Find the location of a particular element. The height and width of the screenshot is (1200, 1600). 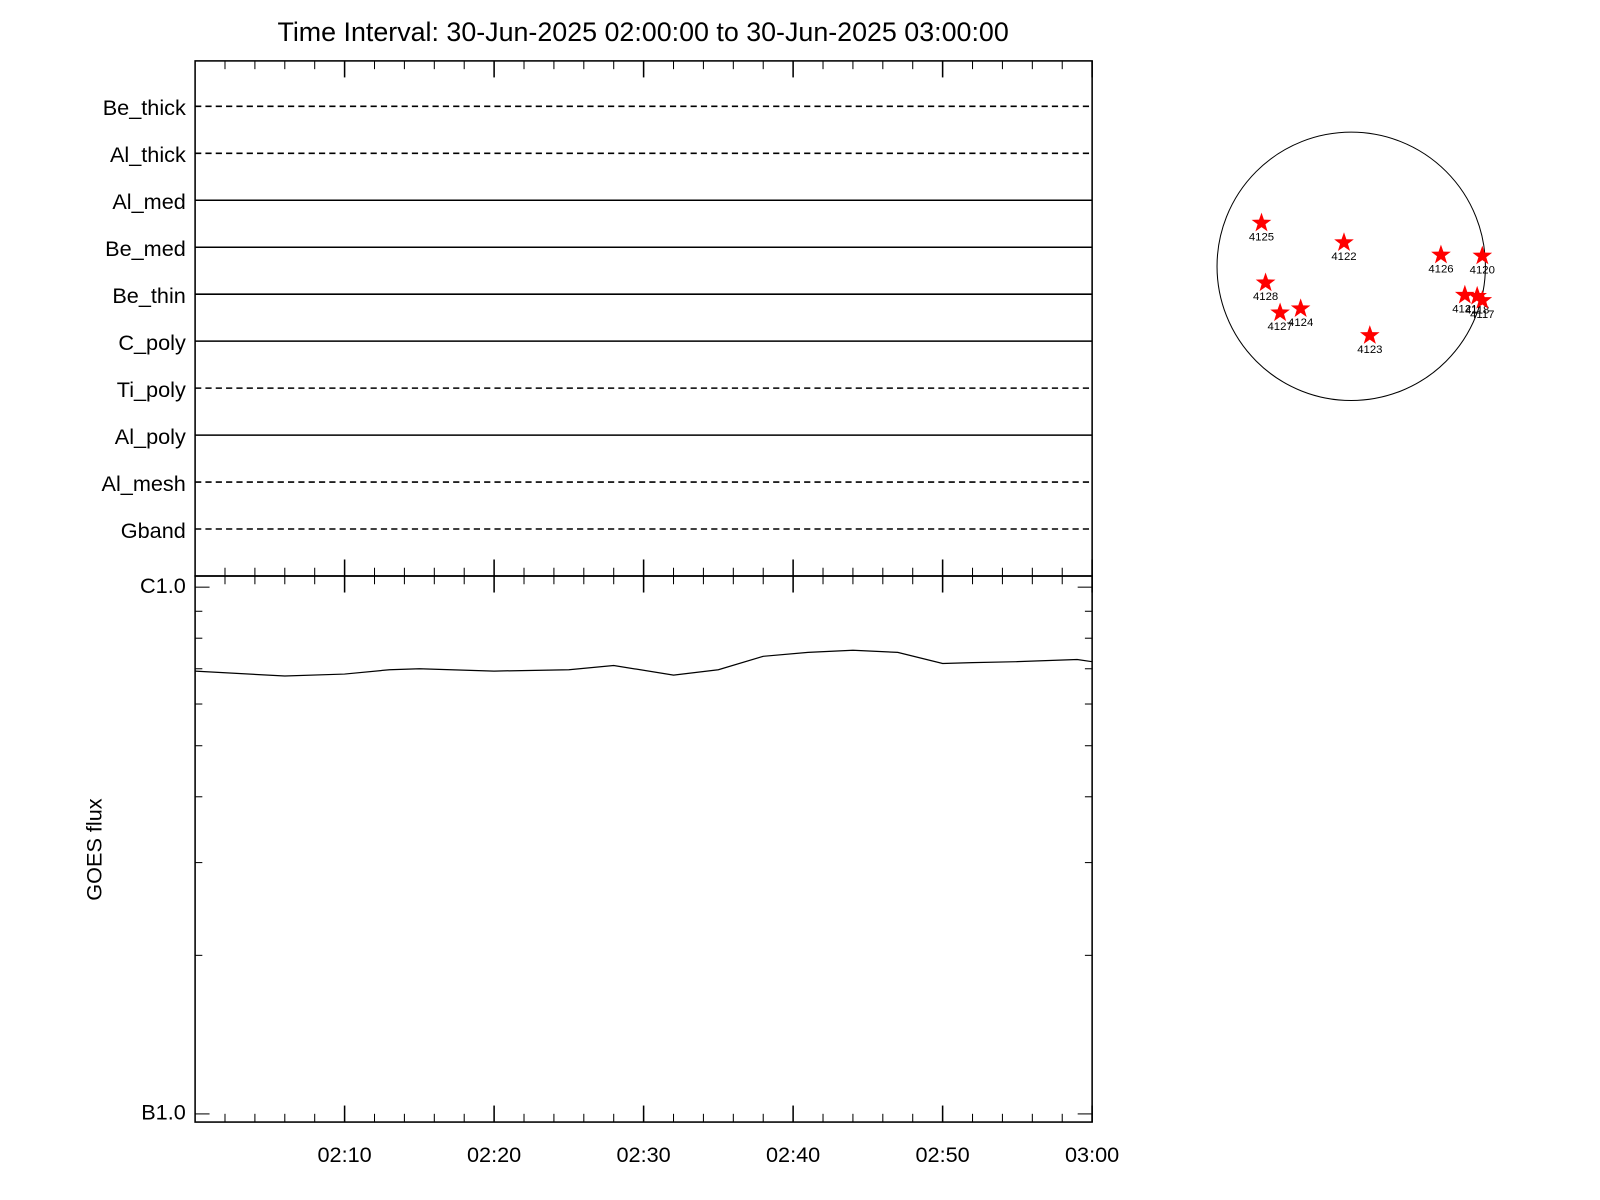

region-label: 4122 is located at coordinates (1343, 257).